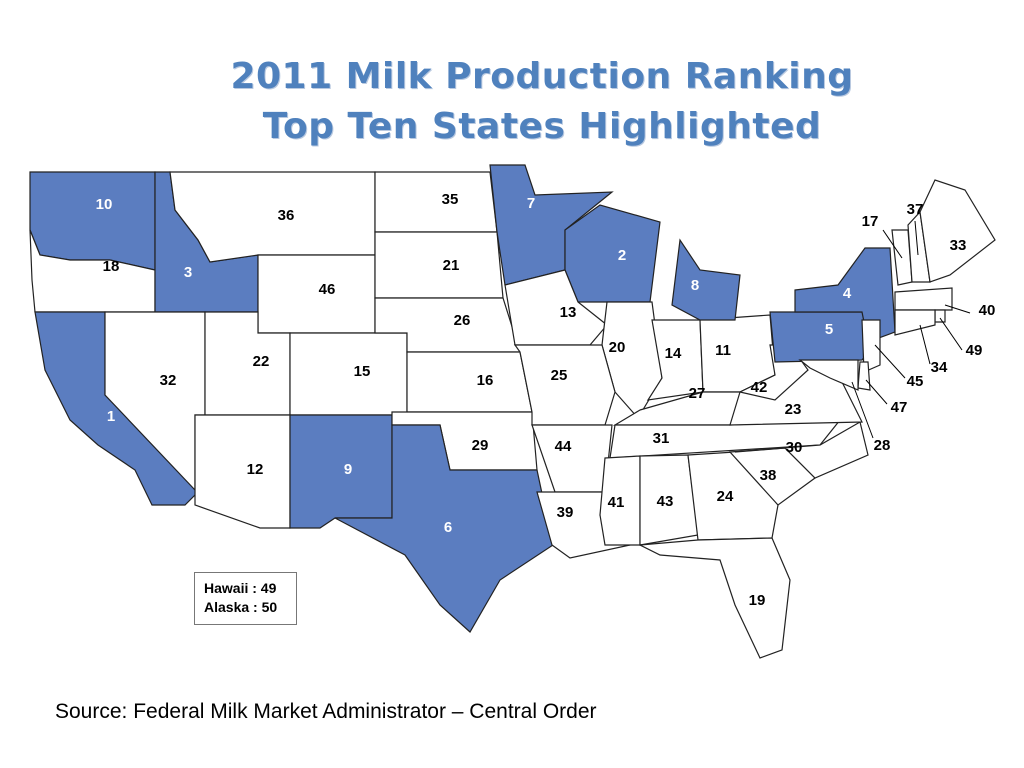 The height and width of the screenshot is (768, 1024). Describe the element at coordinates (706, 279) in the screenshot. I see `state-mi` at that location.